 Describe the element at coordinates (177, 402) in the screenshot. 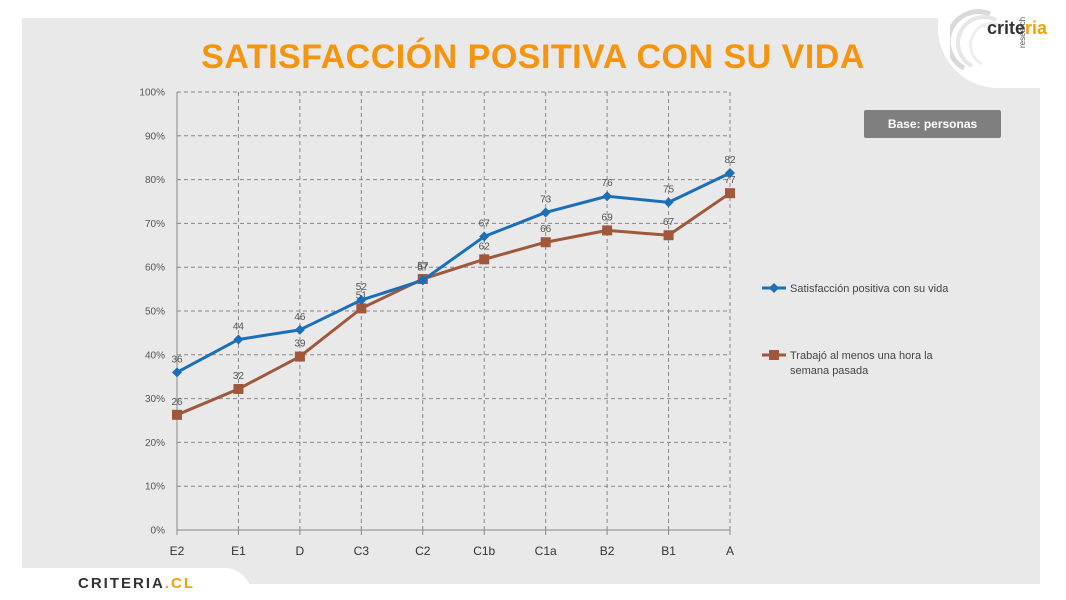

I see `data-label-series-2: 26` at that location.